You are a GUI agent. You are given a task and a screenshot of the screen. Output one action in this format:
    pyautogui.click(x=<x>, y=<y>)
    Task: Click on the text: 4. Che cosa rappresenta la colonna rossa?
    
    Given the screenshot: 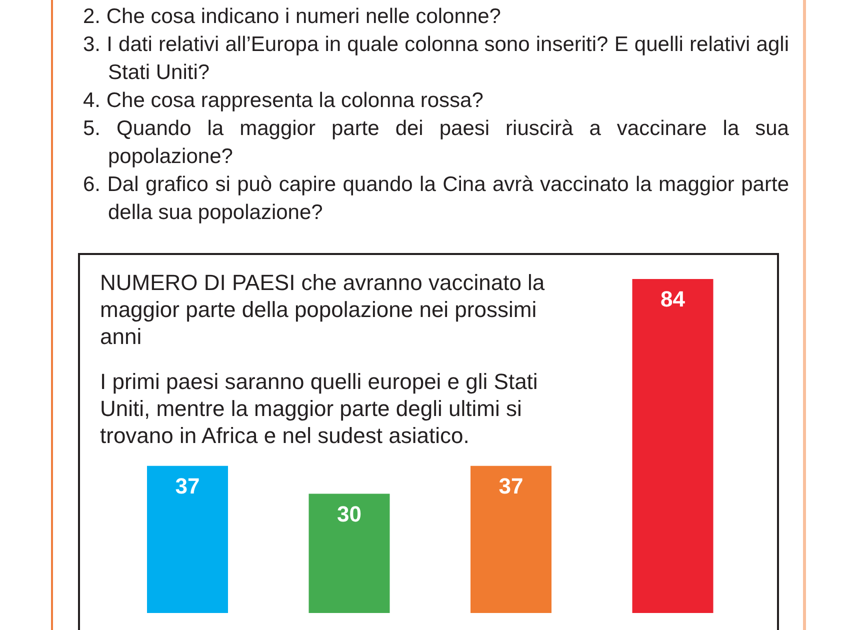 What is the action you would take?
    pyautogui.click(x=283, y=101)
    